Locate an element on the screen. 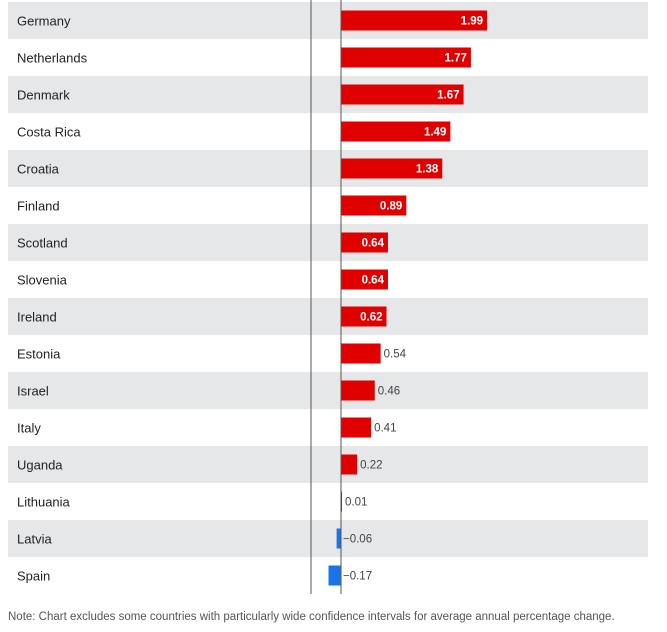  value-label: 0.54 is located at coordinates (395, 355).